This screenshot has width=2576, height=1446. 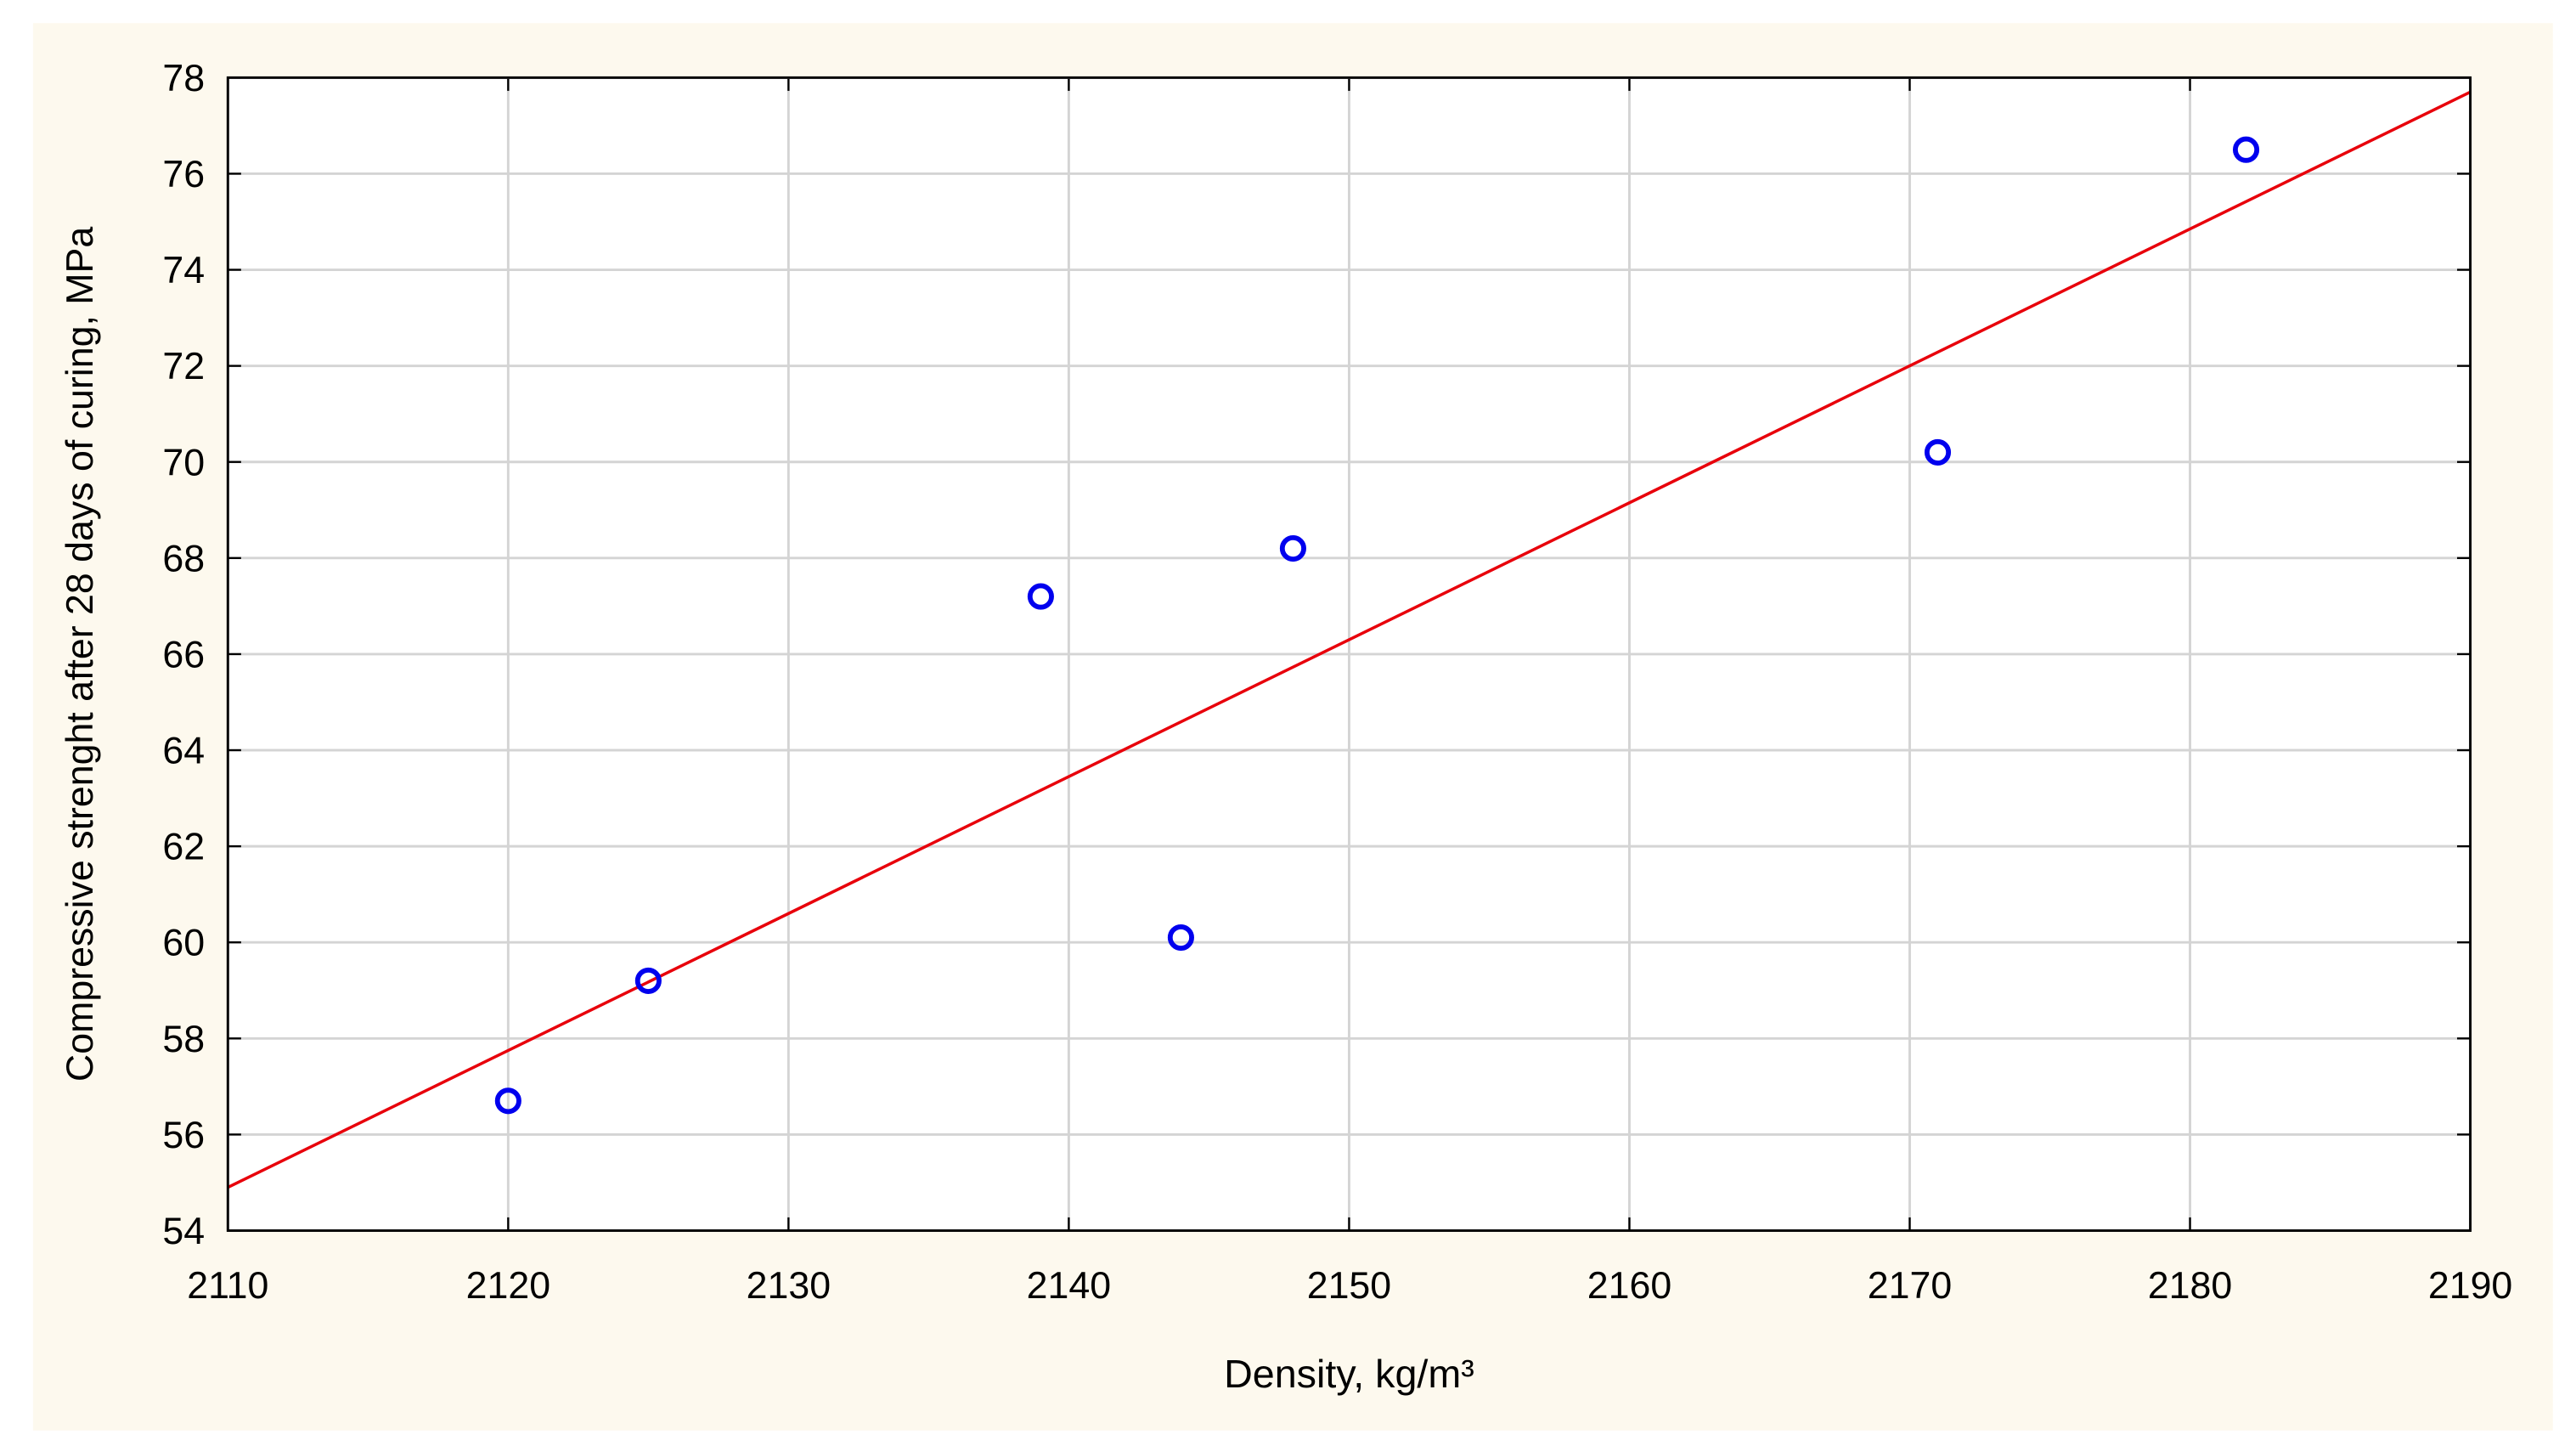 I want to click on y-tick-label: 60, so click(x=183, y=943).